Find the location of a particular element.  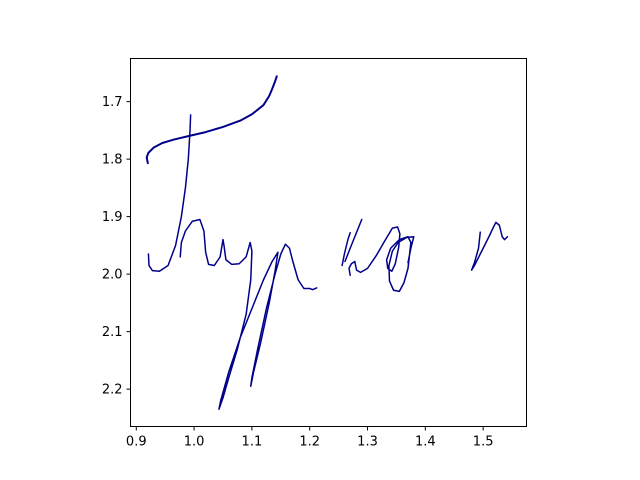

x-tick-label: 1.5 is located at coordinates (483, 442).